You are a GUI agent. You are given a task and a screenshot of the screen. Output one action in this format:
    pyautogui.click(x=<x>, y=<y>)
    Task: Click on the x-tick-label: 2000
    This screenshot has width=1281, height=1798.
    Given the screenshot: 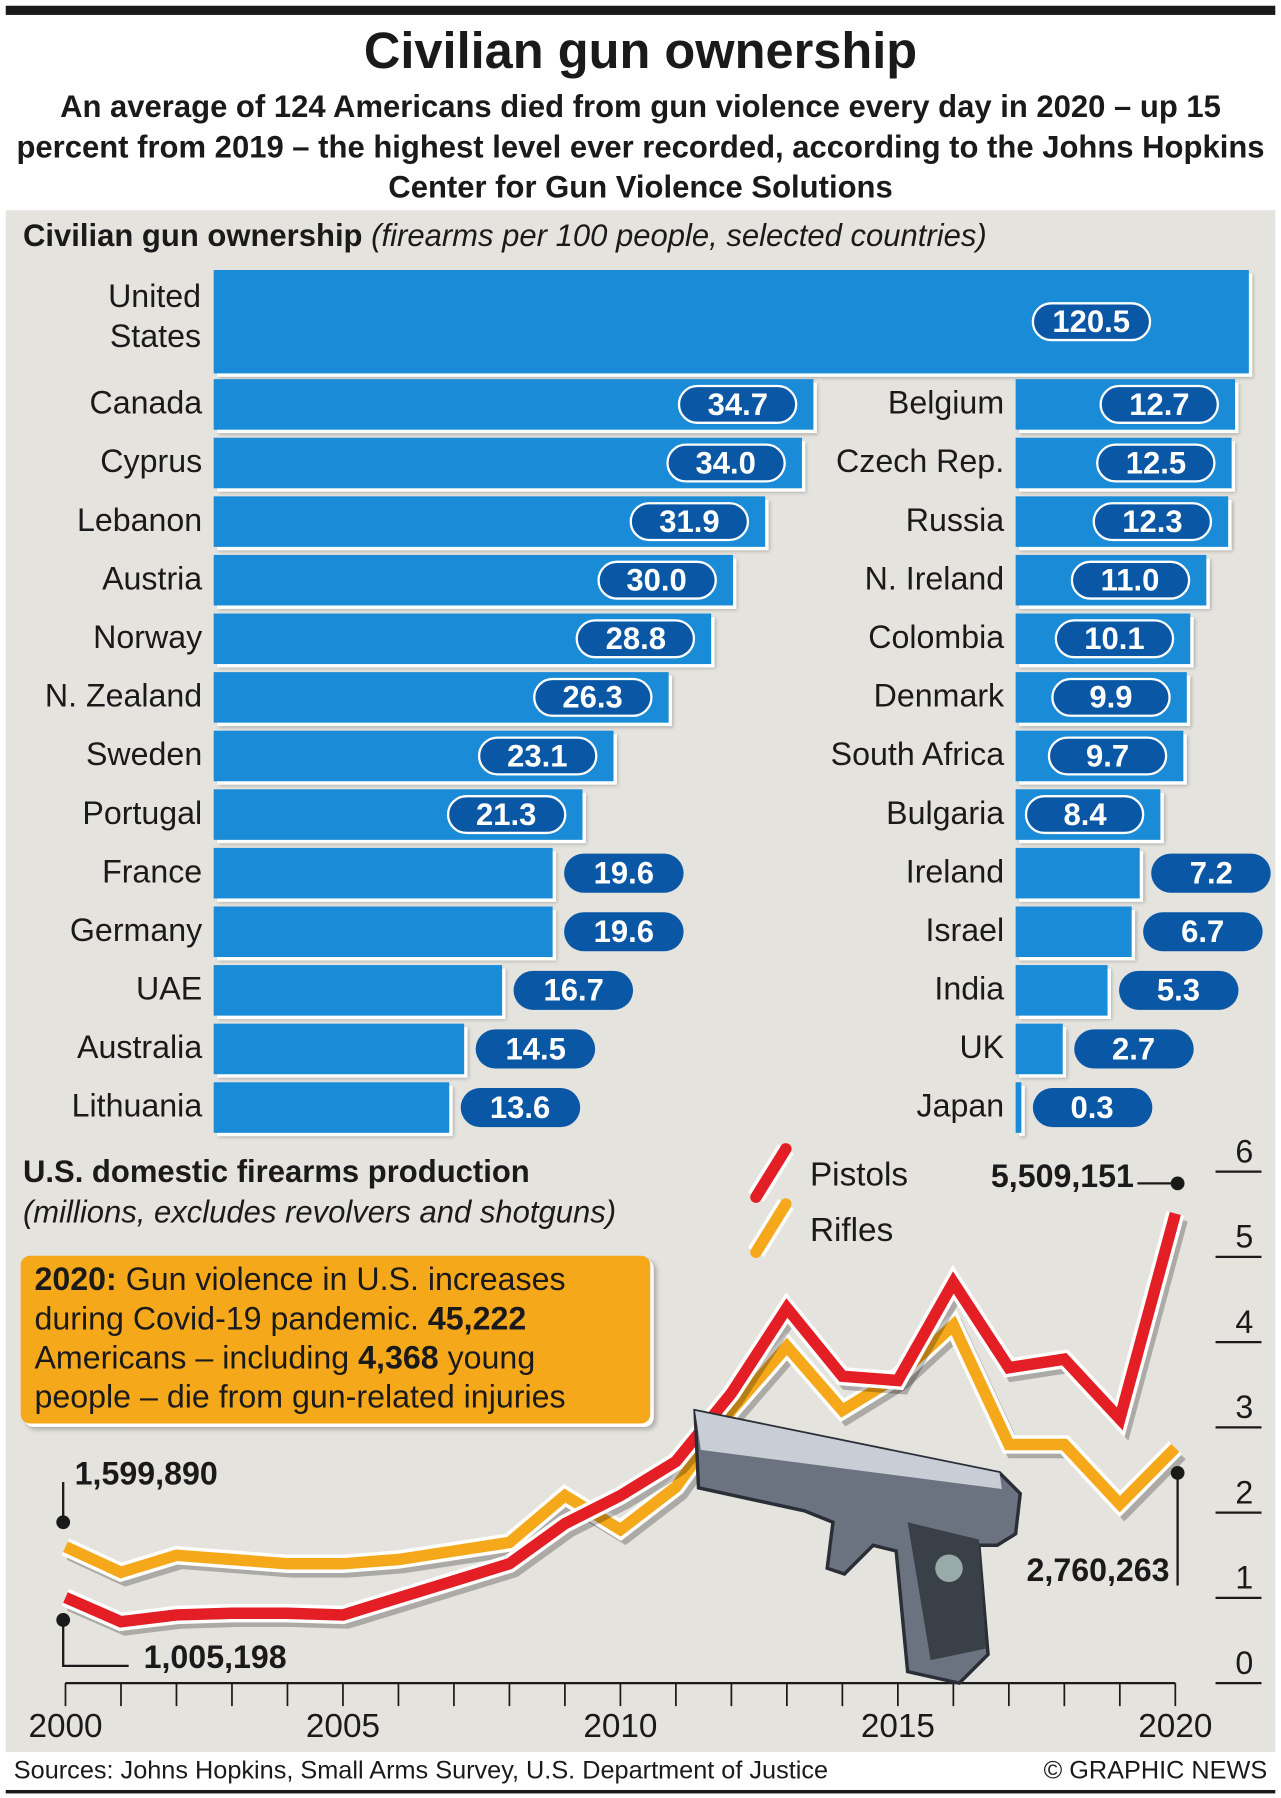 What is the action you would take?
    pyautogui.click(x=65, y=1726)
    